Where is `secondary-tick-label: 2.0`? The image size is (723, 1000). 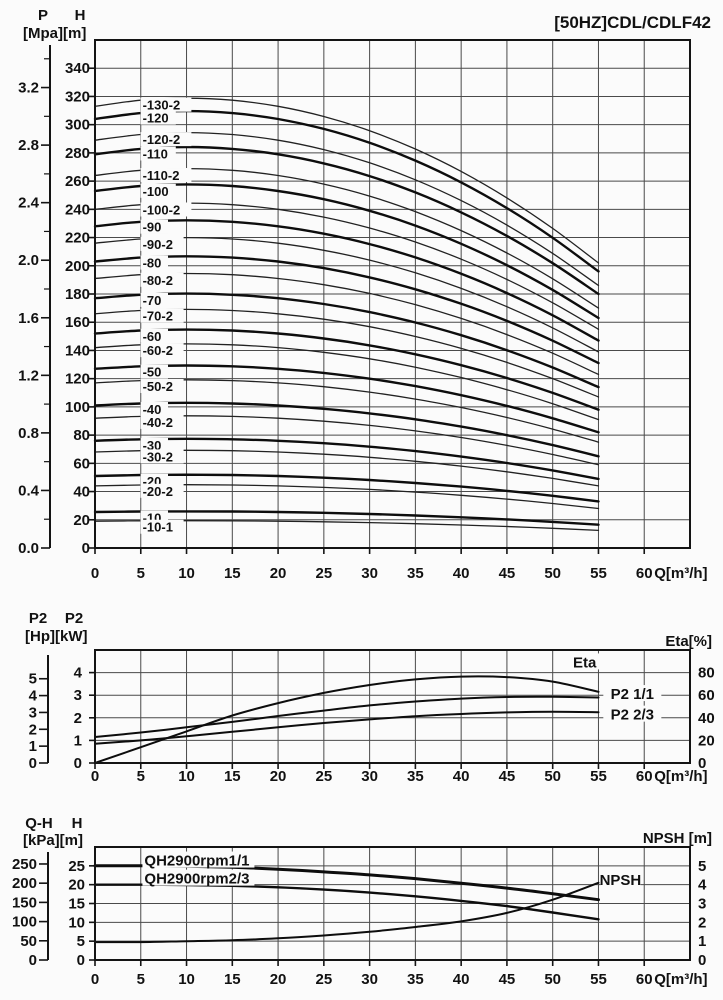
secondary-tick-label: 2.0 is located at coordinates (28, 260).